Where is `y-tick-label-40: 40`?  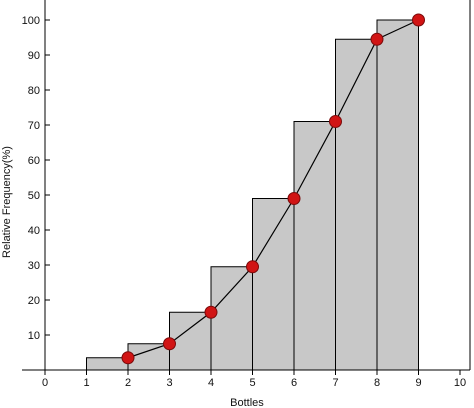
y-tick-label-40: 40 is located at coordinates (34, 231).